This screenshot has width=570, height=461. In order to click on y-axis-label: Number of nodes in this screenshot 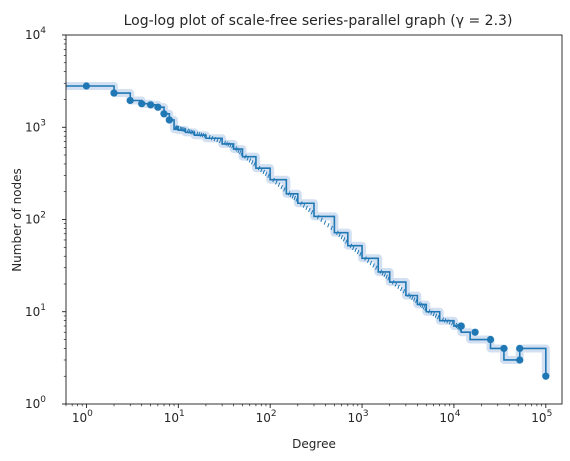, I will do `click(17, 220)`.